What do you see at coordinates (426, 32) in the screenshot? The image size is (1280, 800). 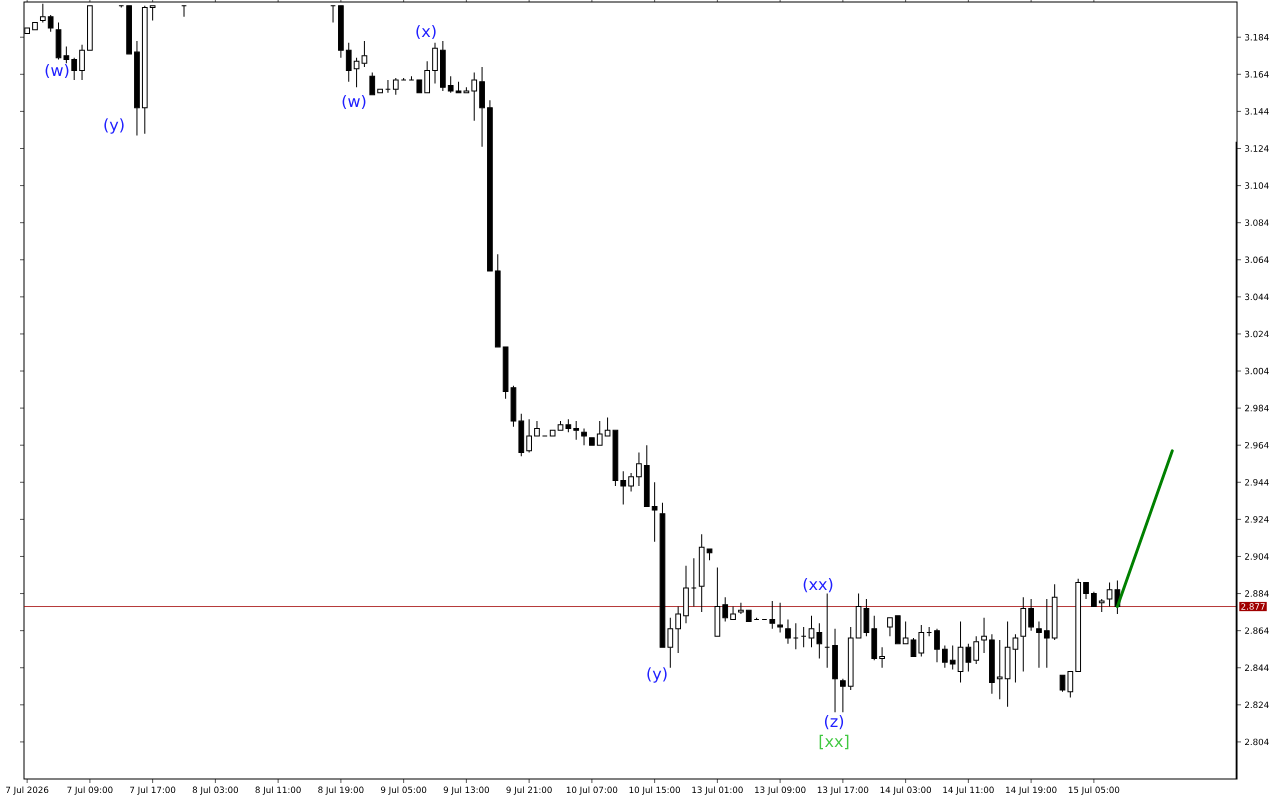 I see `annotation: (x)` at bounding box center [426, 32].